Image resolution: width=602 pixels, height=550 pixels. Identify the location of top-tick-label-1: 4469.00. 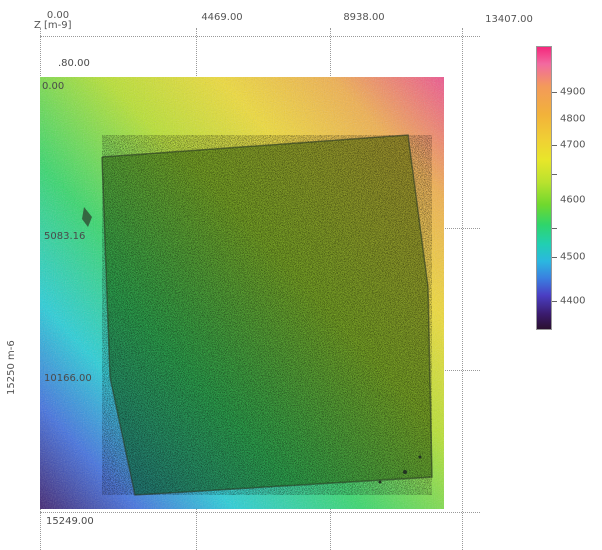
(222, 17).